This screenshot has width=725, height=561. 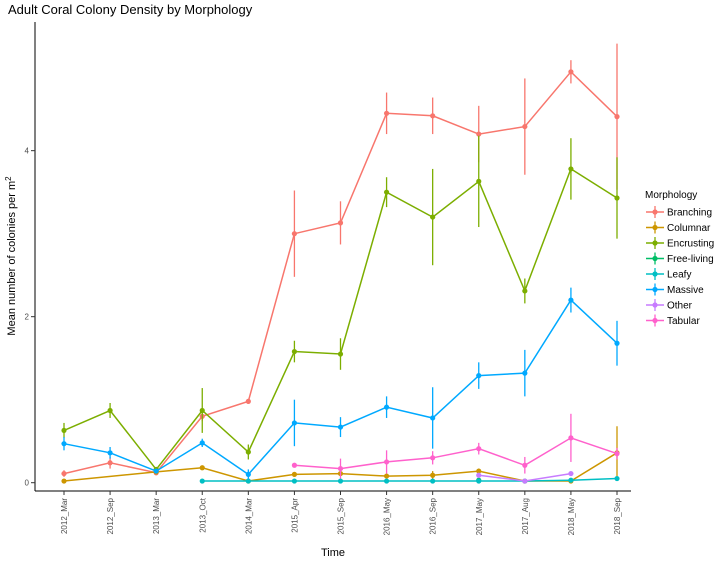 What do you see at coordinates (617, 515) in the screenshot?
I see `x-tick-label: 2018_Sep` at bounding box center [617, 515].